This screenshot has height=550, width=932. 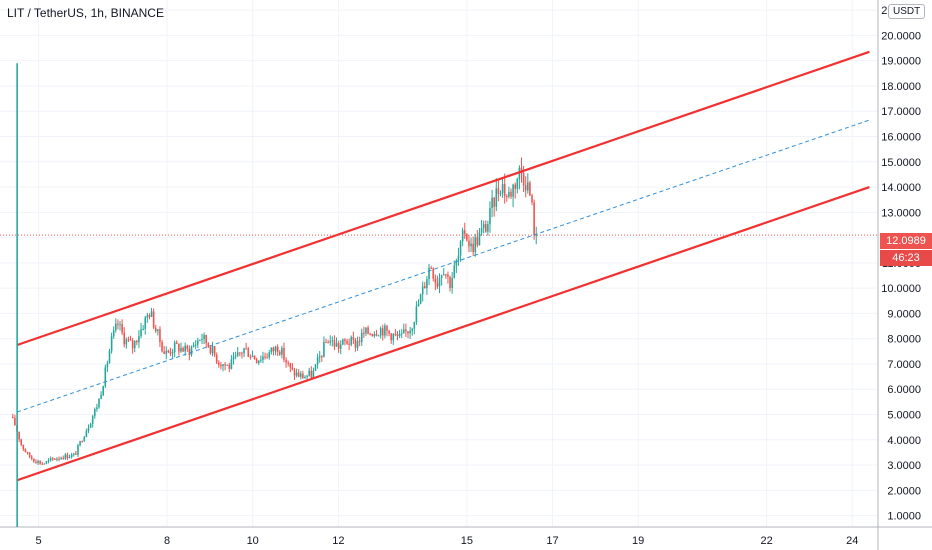 What do you see at coordinates (901, 112) in the screenshot?
I see `price-tick-label: 17.0000` at bounding box center [901, 112].